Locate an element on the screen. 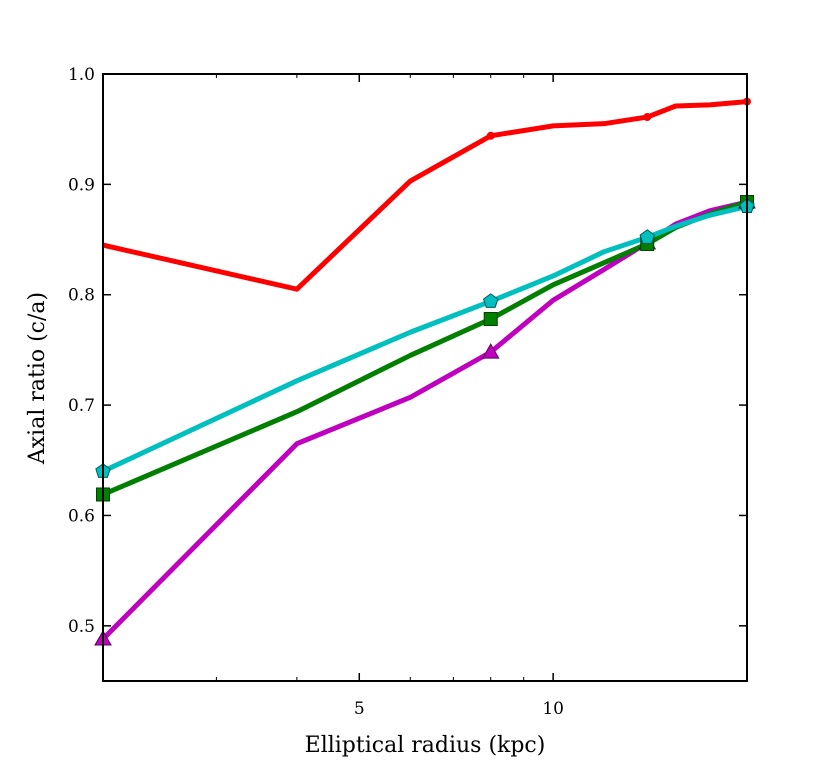  green-square-marker is located at coordinates (490, 319).